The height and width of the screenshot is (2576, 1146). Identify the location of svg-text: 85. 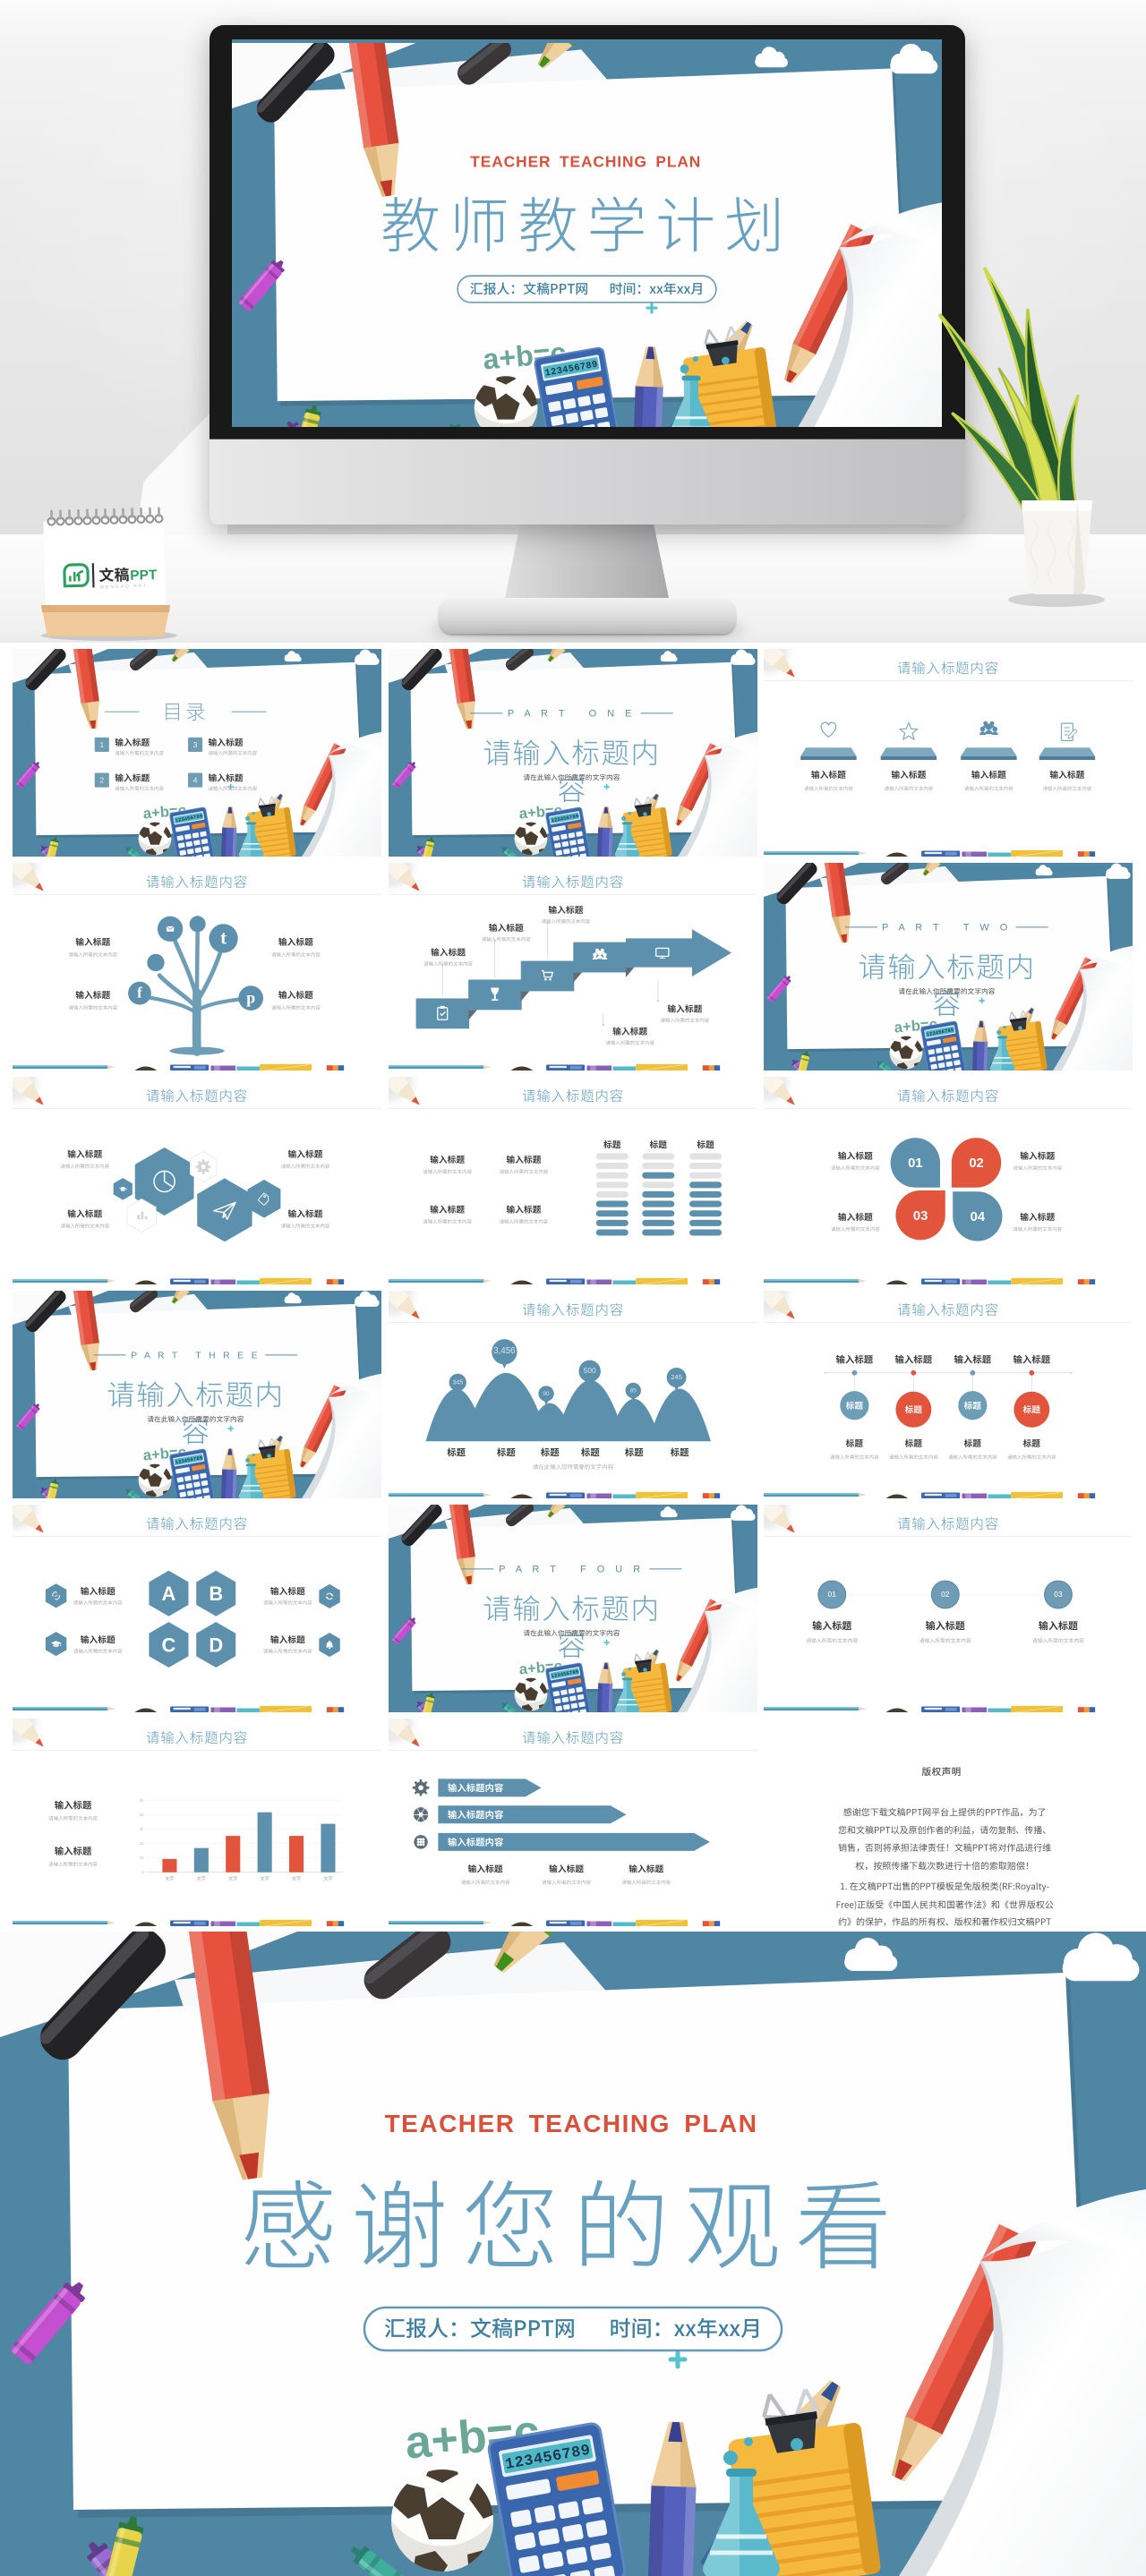
(633, 1390).